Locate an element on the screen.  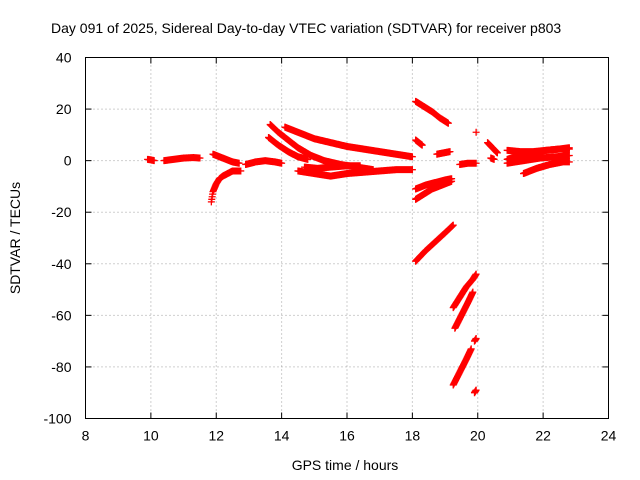
series-track-d is located at coordinates (226, 186).